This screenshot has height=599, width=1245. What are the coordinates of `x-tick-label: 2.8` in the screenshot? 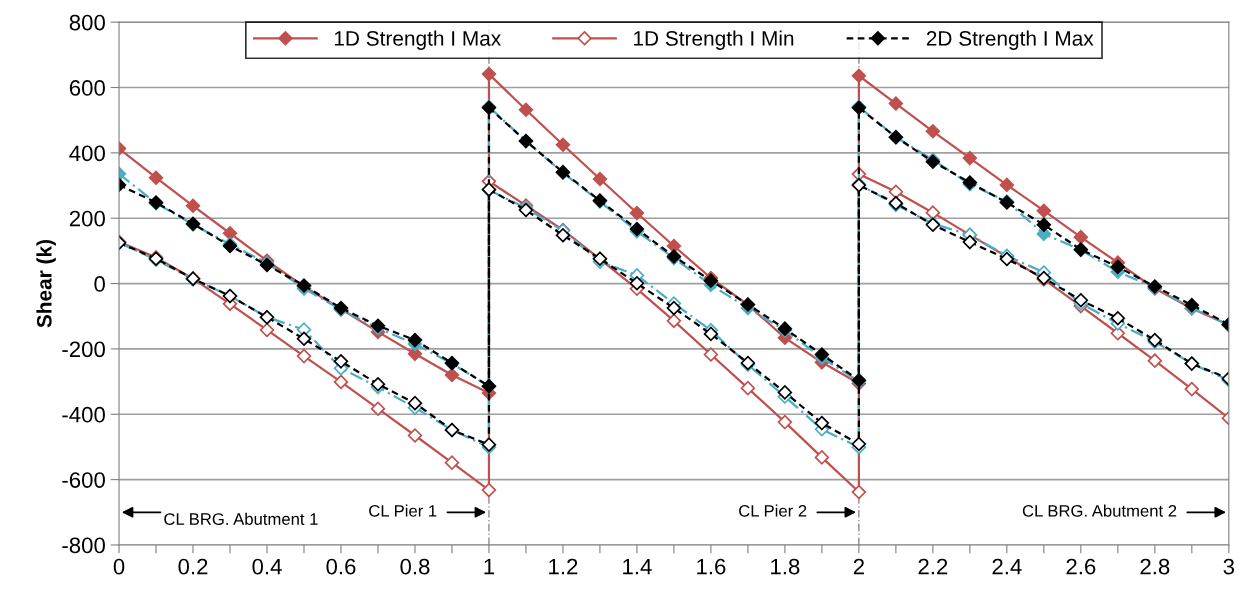 It's located at (1155, 566).